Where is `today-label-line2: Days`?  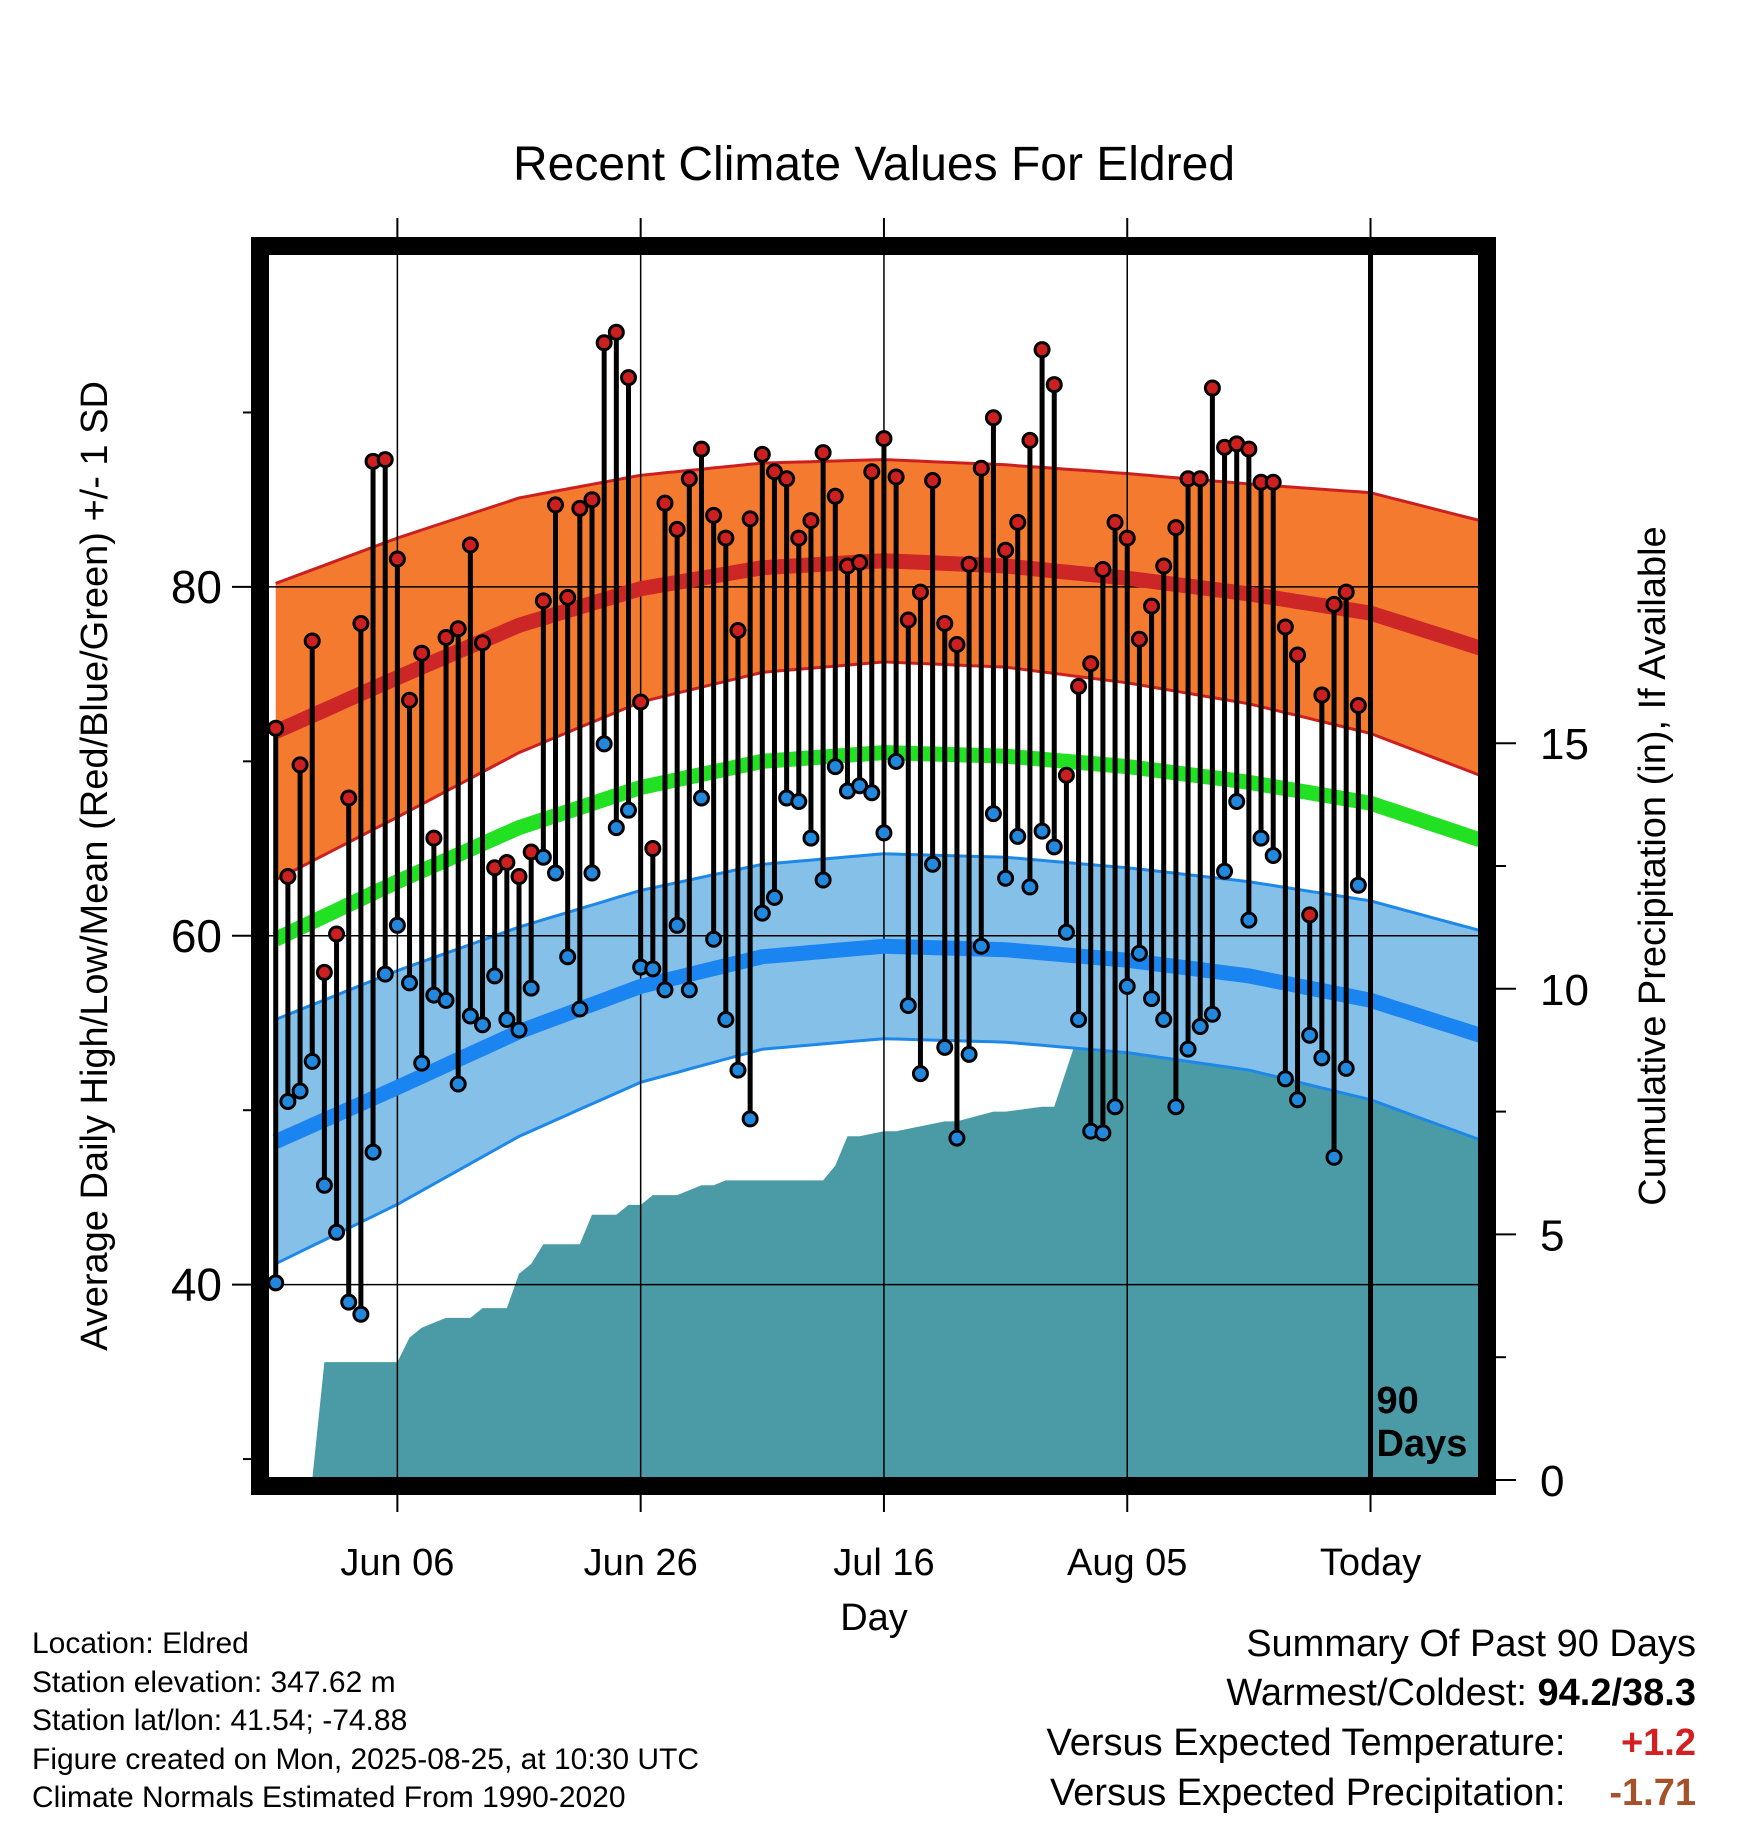 today-label-line2: Days is located at coordinates (1422, 1444).